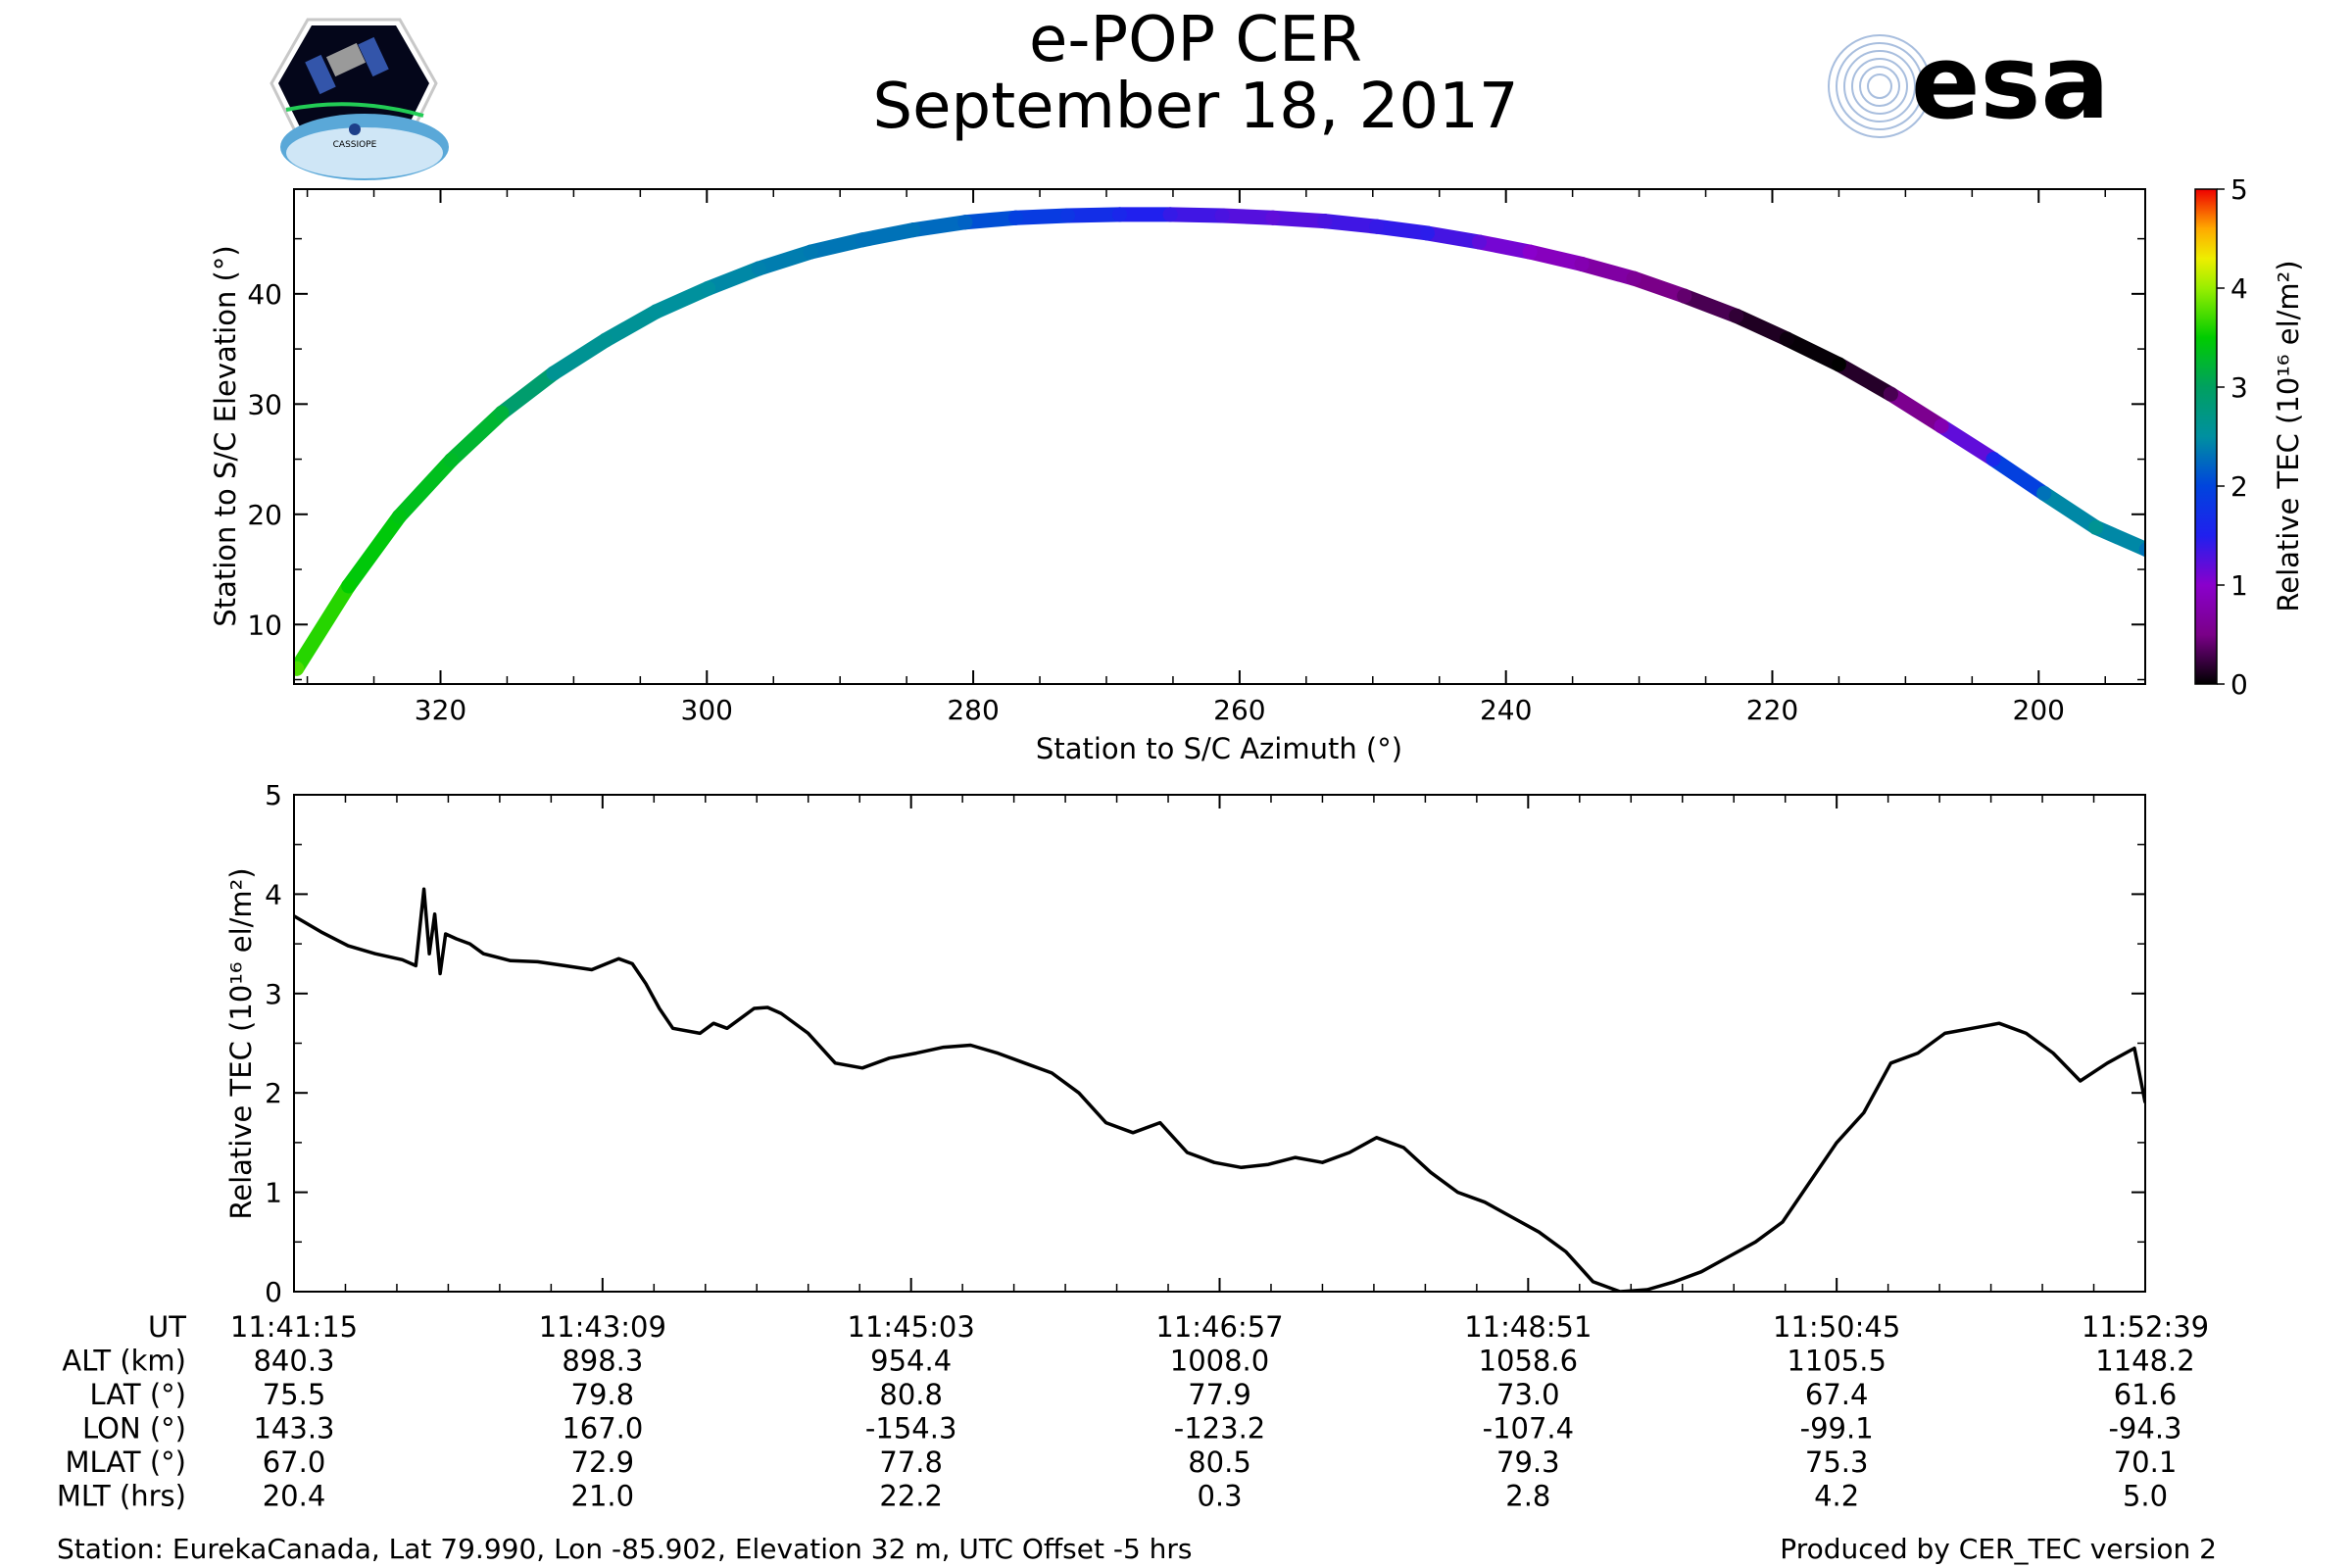 The image size is (2352, 1568). What do you see at coordinates (127, 1462) in the screenshot?
I see `table-row-label: MLAT (°)` at bounding box center [127, 1462].